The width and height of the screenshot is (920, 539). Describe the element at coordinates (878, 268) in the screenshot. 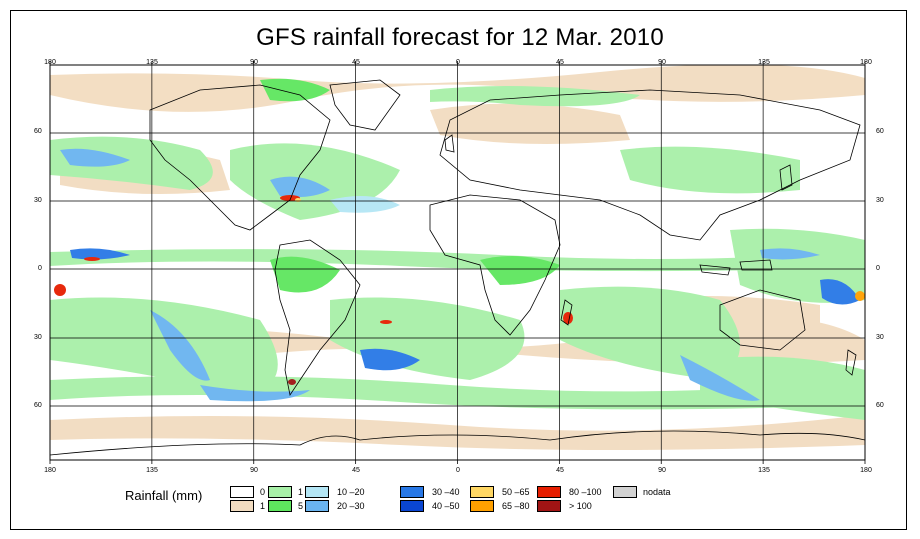

I see `lat-label-right: 0` at that location.